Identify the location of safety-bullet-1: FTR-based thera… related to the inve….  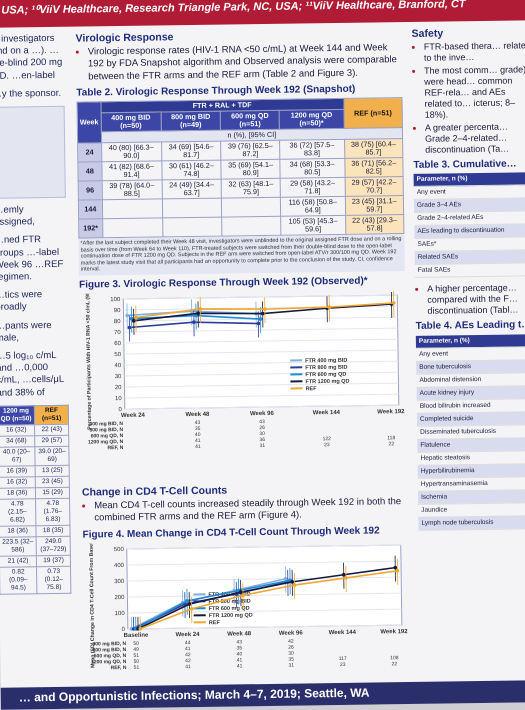
(474, 52).